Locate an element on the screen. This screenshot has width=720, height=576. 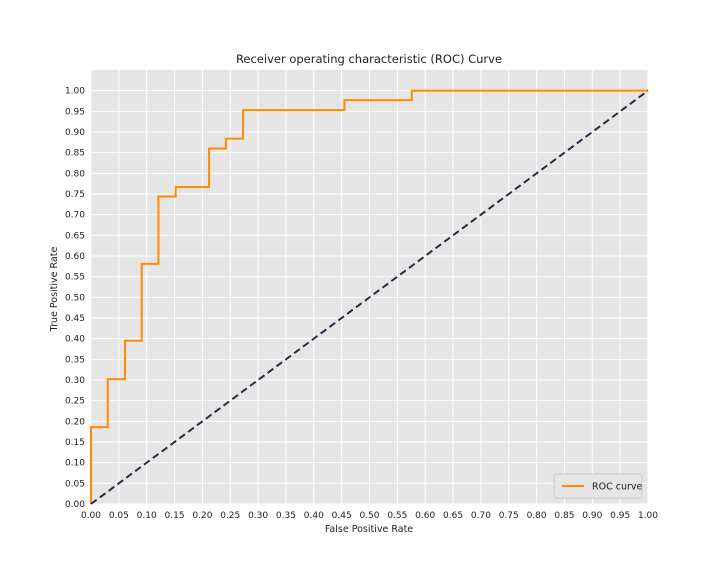
x-tick-label: 0.70 is located at coordinates (481, 516).